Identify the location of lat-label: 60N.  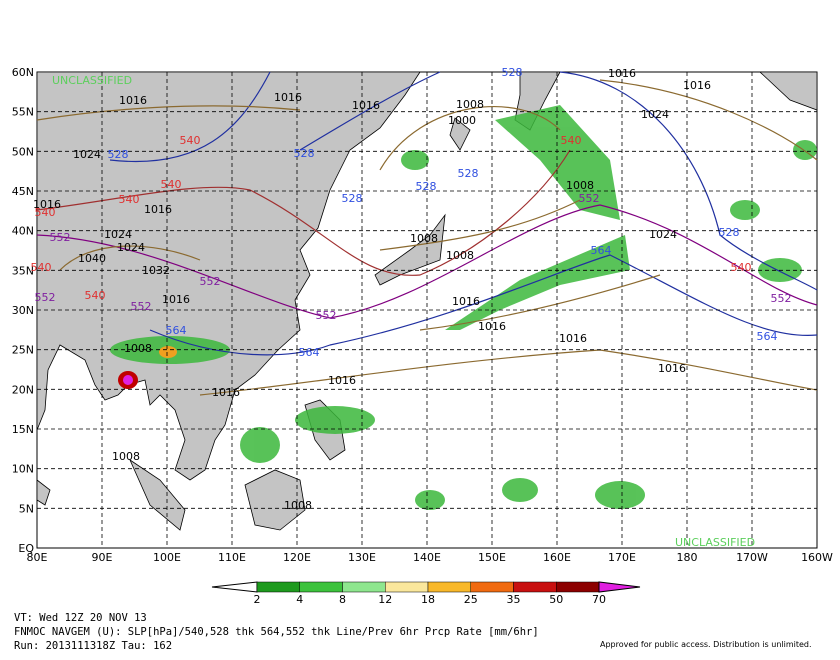
(23, 72).